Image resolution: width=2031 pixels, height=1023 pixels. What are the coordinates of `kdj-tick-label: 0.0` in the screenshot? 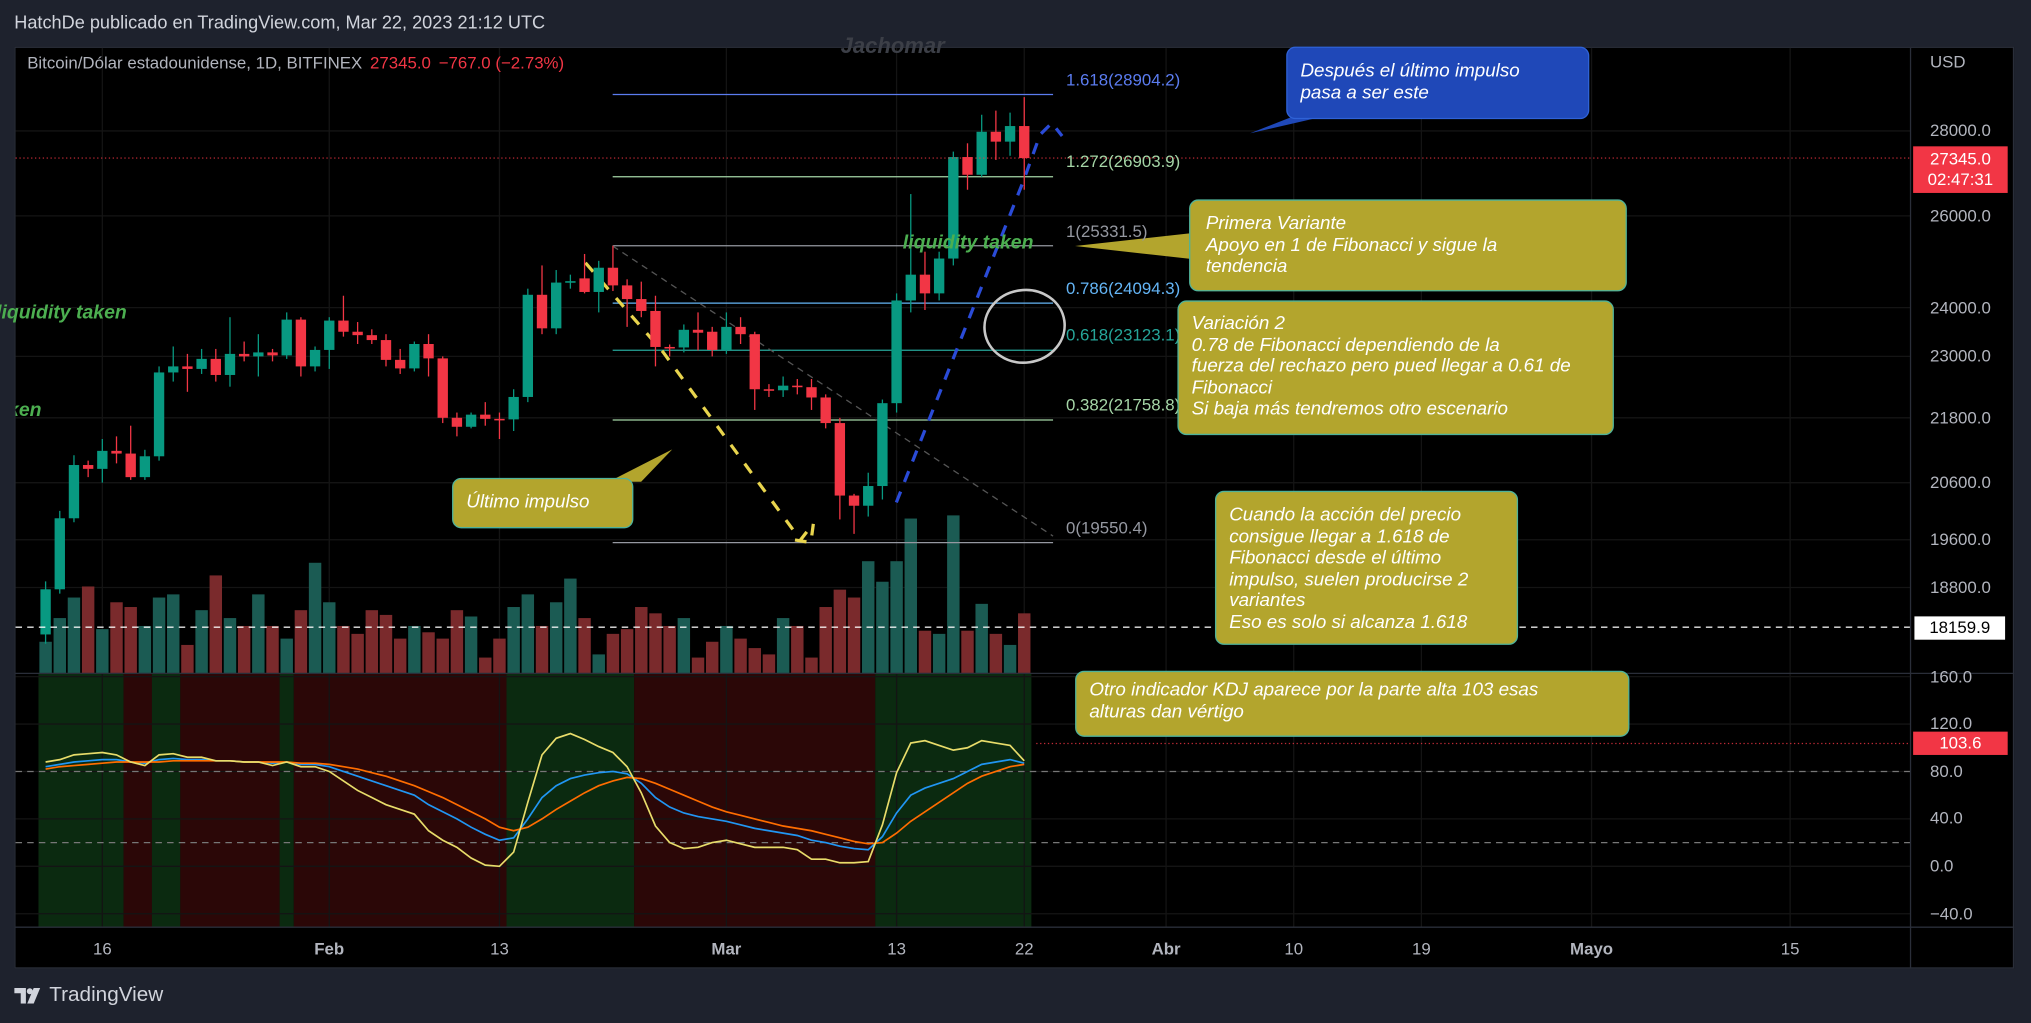 It's located at (1941, 865).